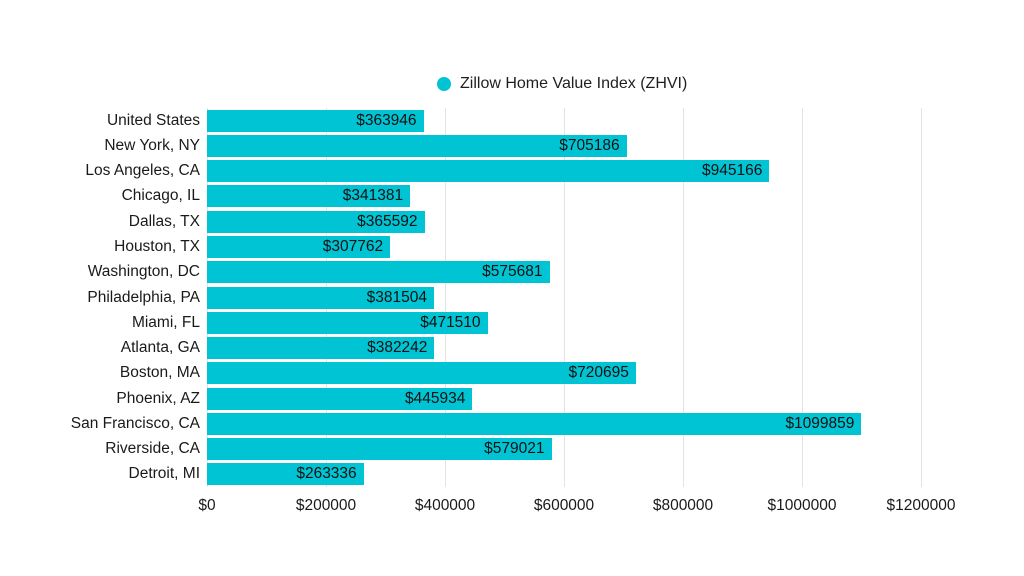 This screenshot has width=1024, height=576. I want to click on bar-value-label: $365592, so click(387, 221).